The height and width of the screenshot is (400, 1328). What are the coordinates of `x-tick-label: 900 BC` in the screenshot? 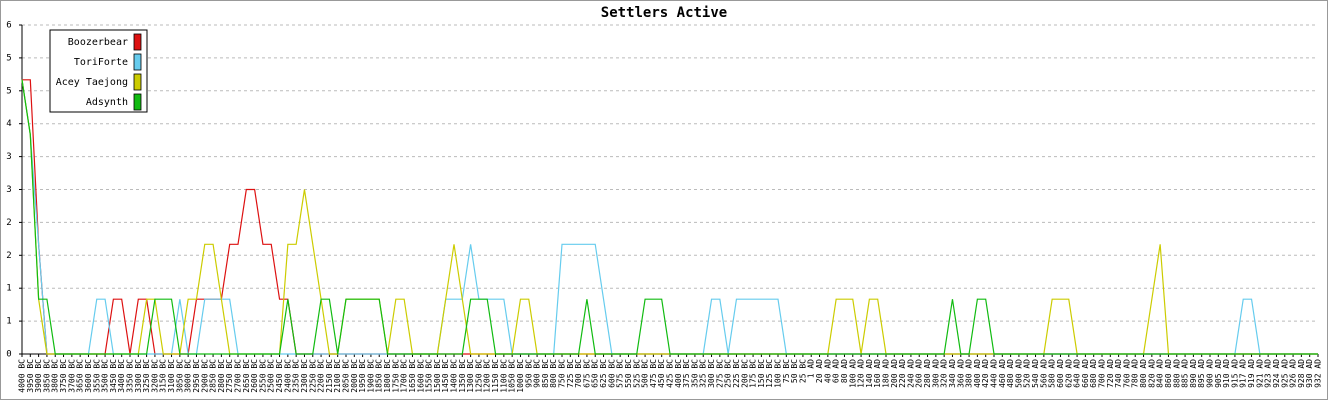 It's located at (537, 373).